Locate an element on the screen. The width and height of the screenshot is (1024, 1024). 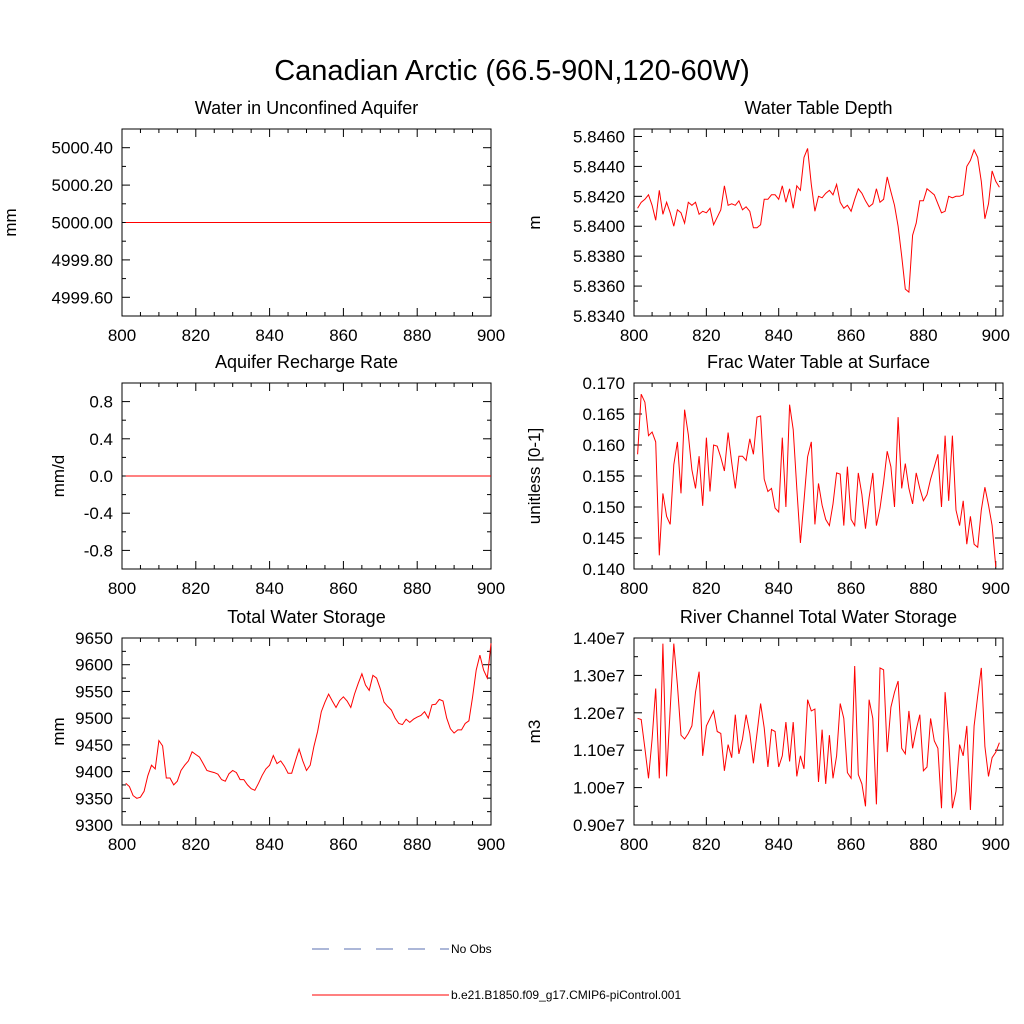
y-tick-label: 5000.00 is located at coordinates (82, 223).